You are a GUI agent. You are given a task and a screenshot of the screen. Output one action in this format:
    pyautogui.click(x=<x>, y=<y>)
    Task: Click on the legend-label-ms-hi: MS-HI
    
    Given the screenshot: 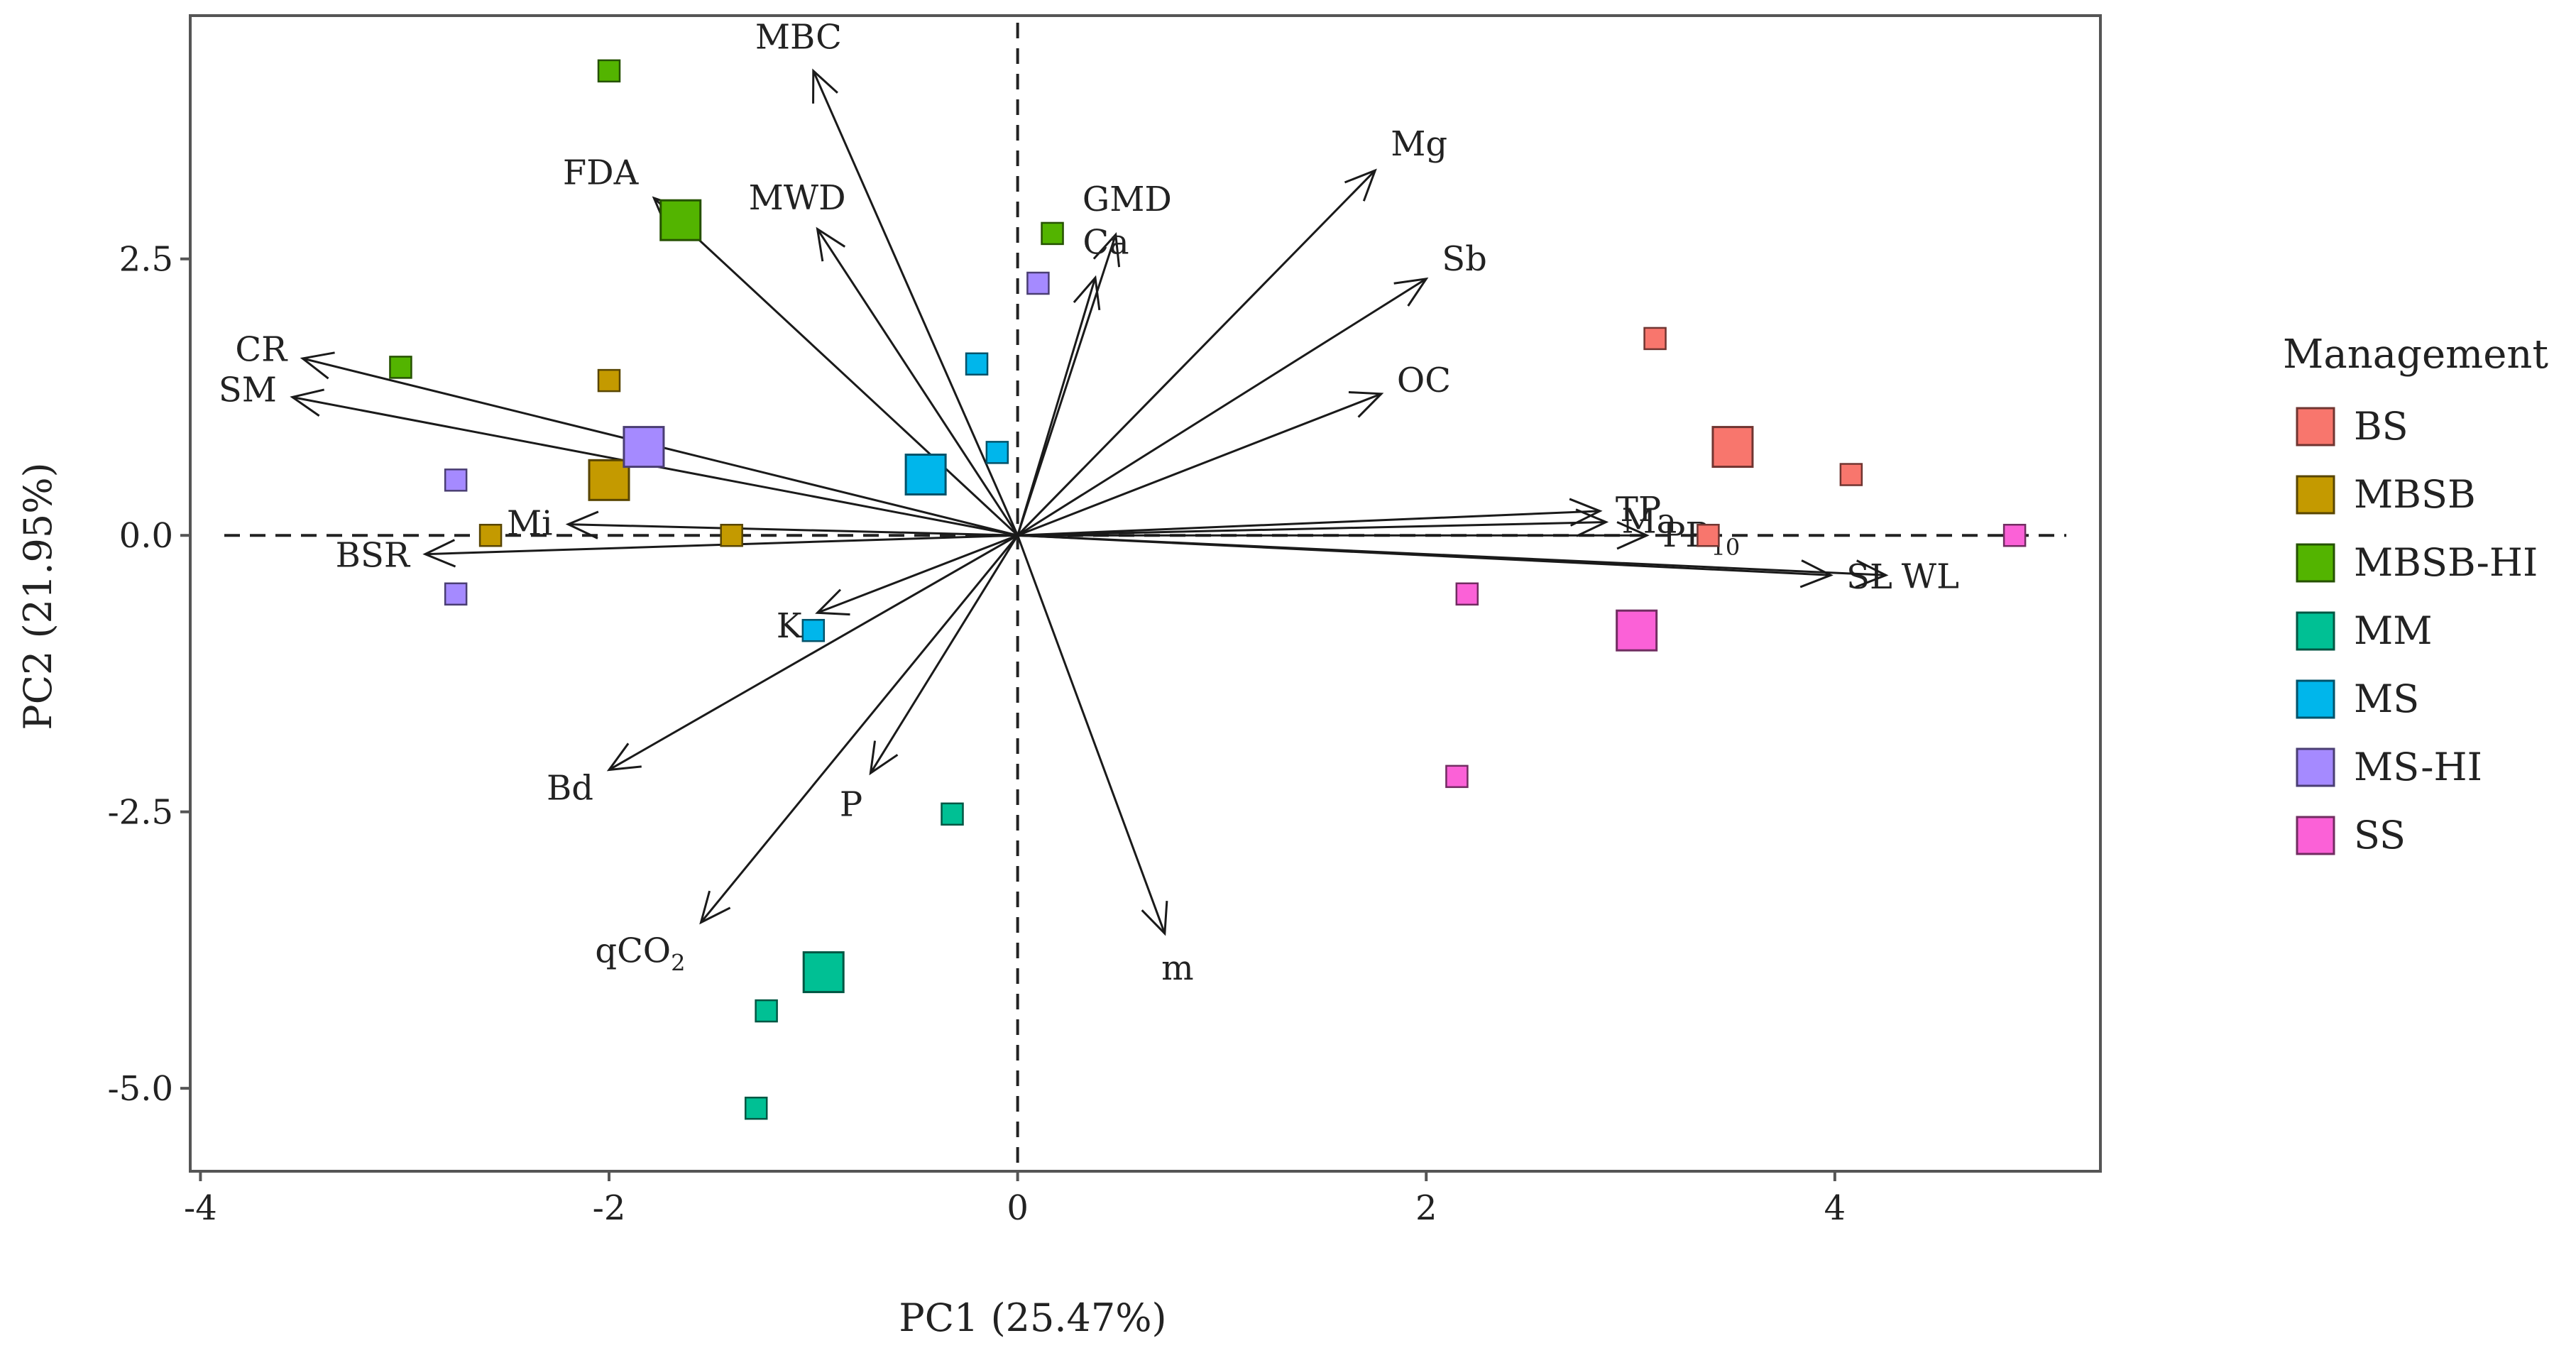 What is the action you would take?
    pyautogui.click(x=2418, y=767)
    